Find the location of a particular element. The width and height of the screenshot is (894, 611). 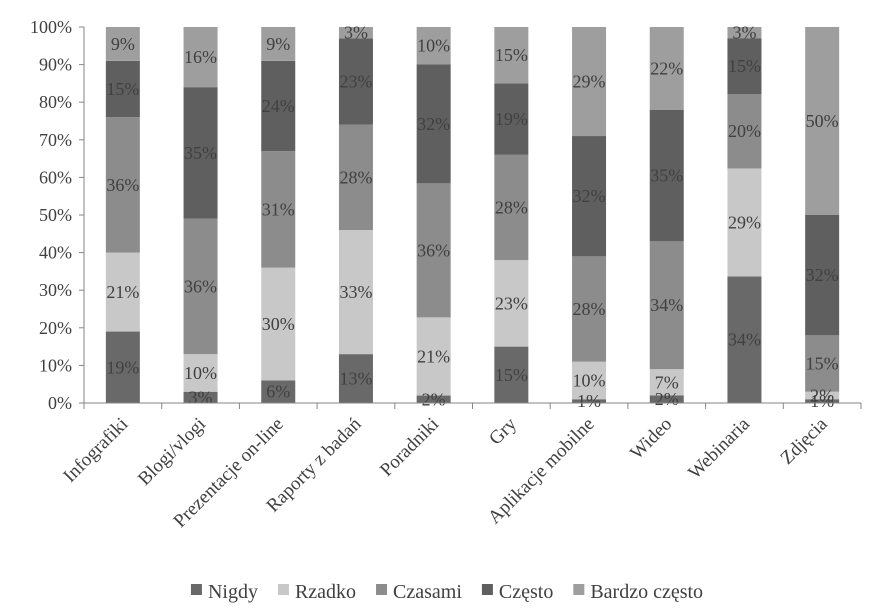

legend-item: Bardzo często is located at coordinates (638, 592).